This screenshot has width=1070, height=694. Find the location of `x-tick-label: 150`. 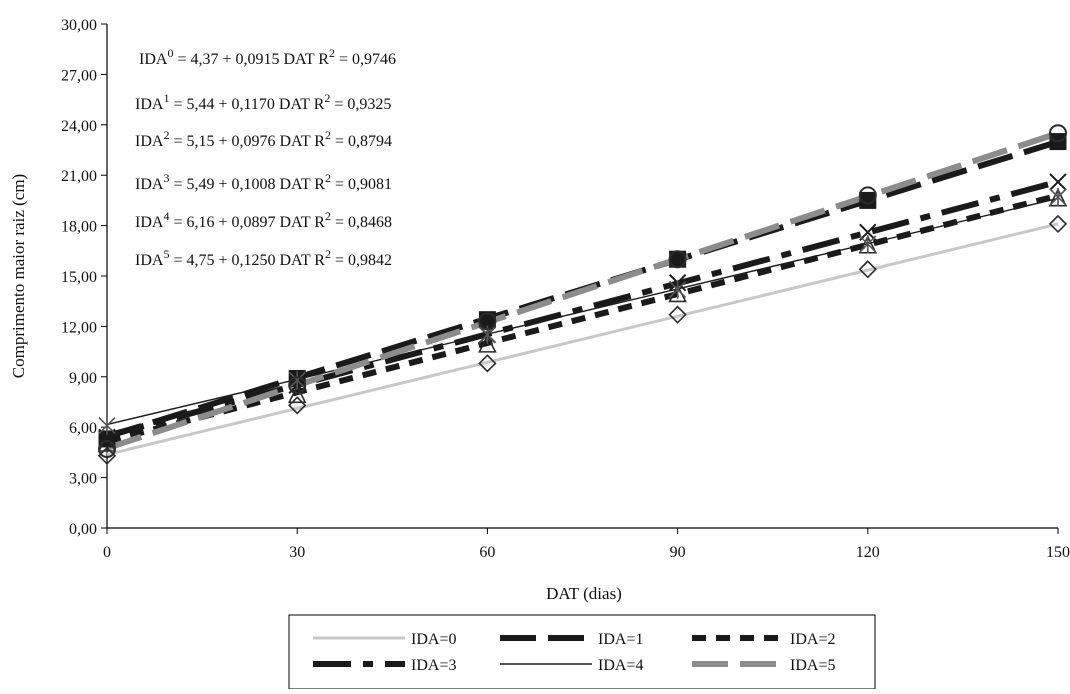

x-tick-label: 150 is located at coordinates (1058, 552).